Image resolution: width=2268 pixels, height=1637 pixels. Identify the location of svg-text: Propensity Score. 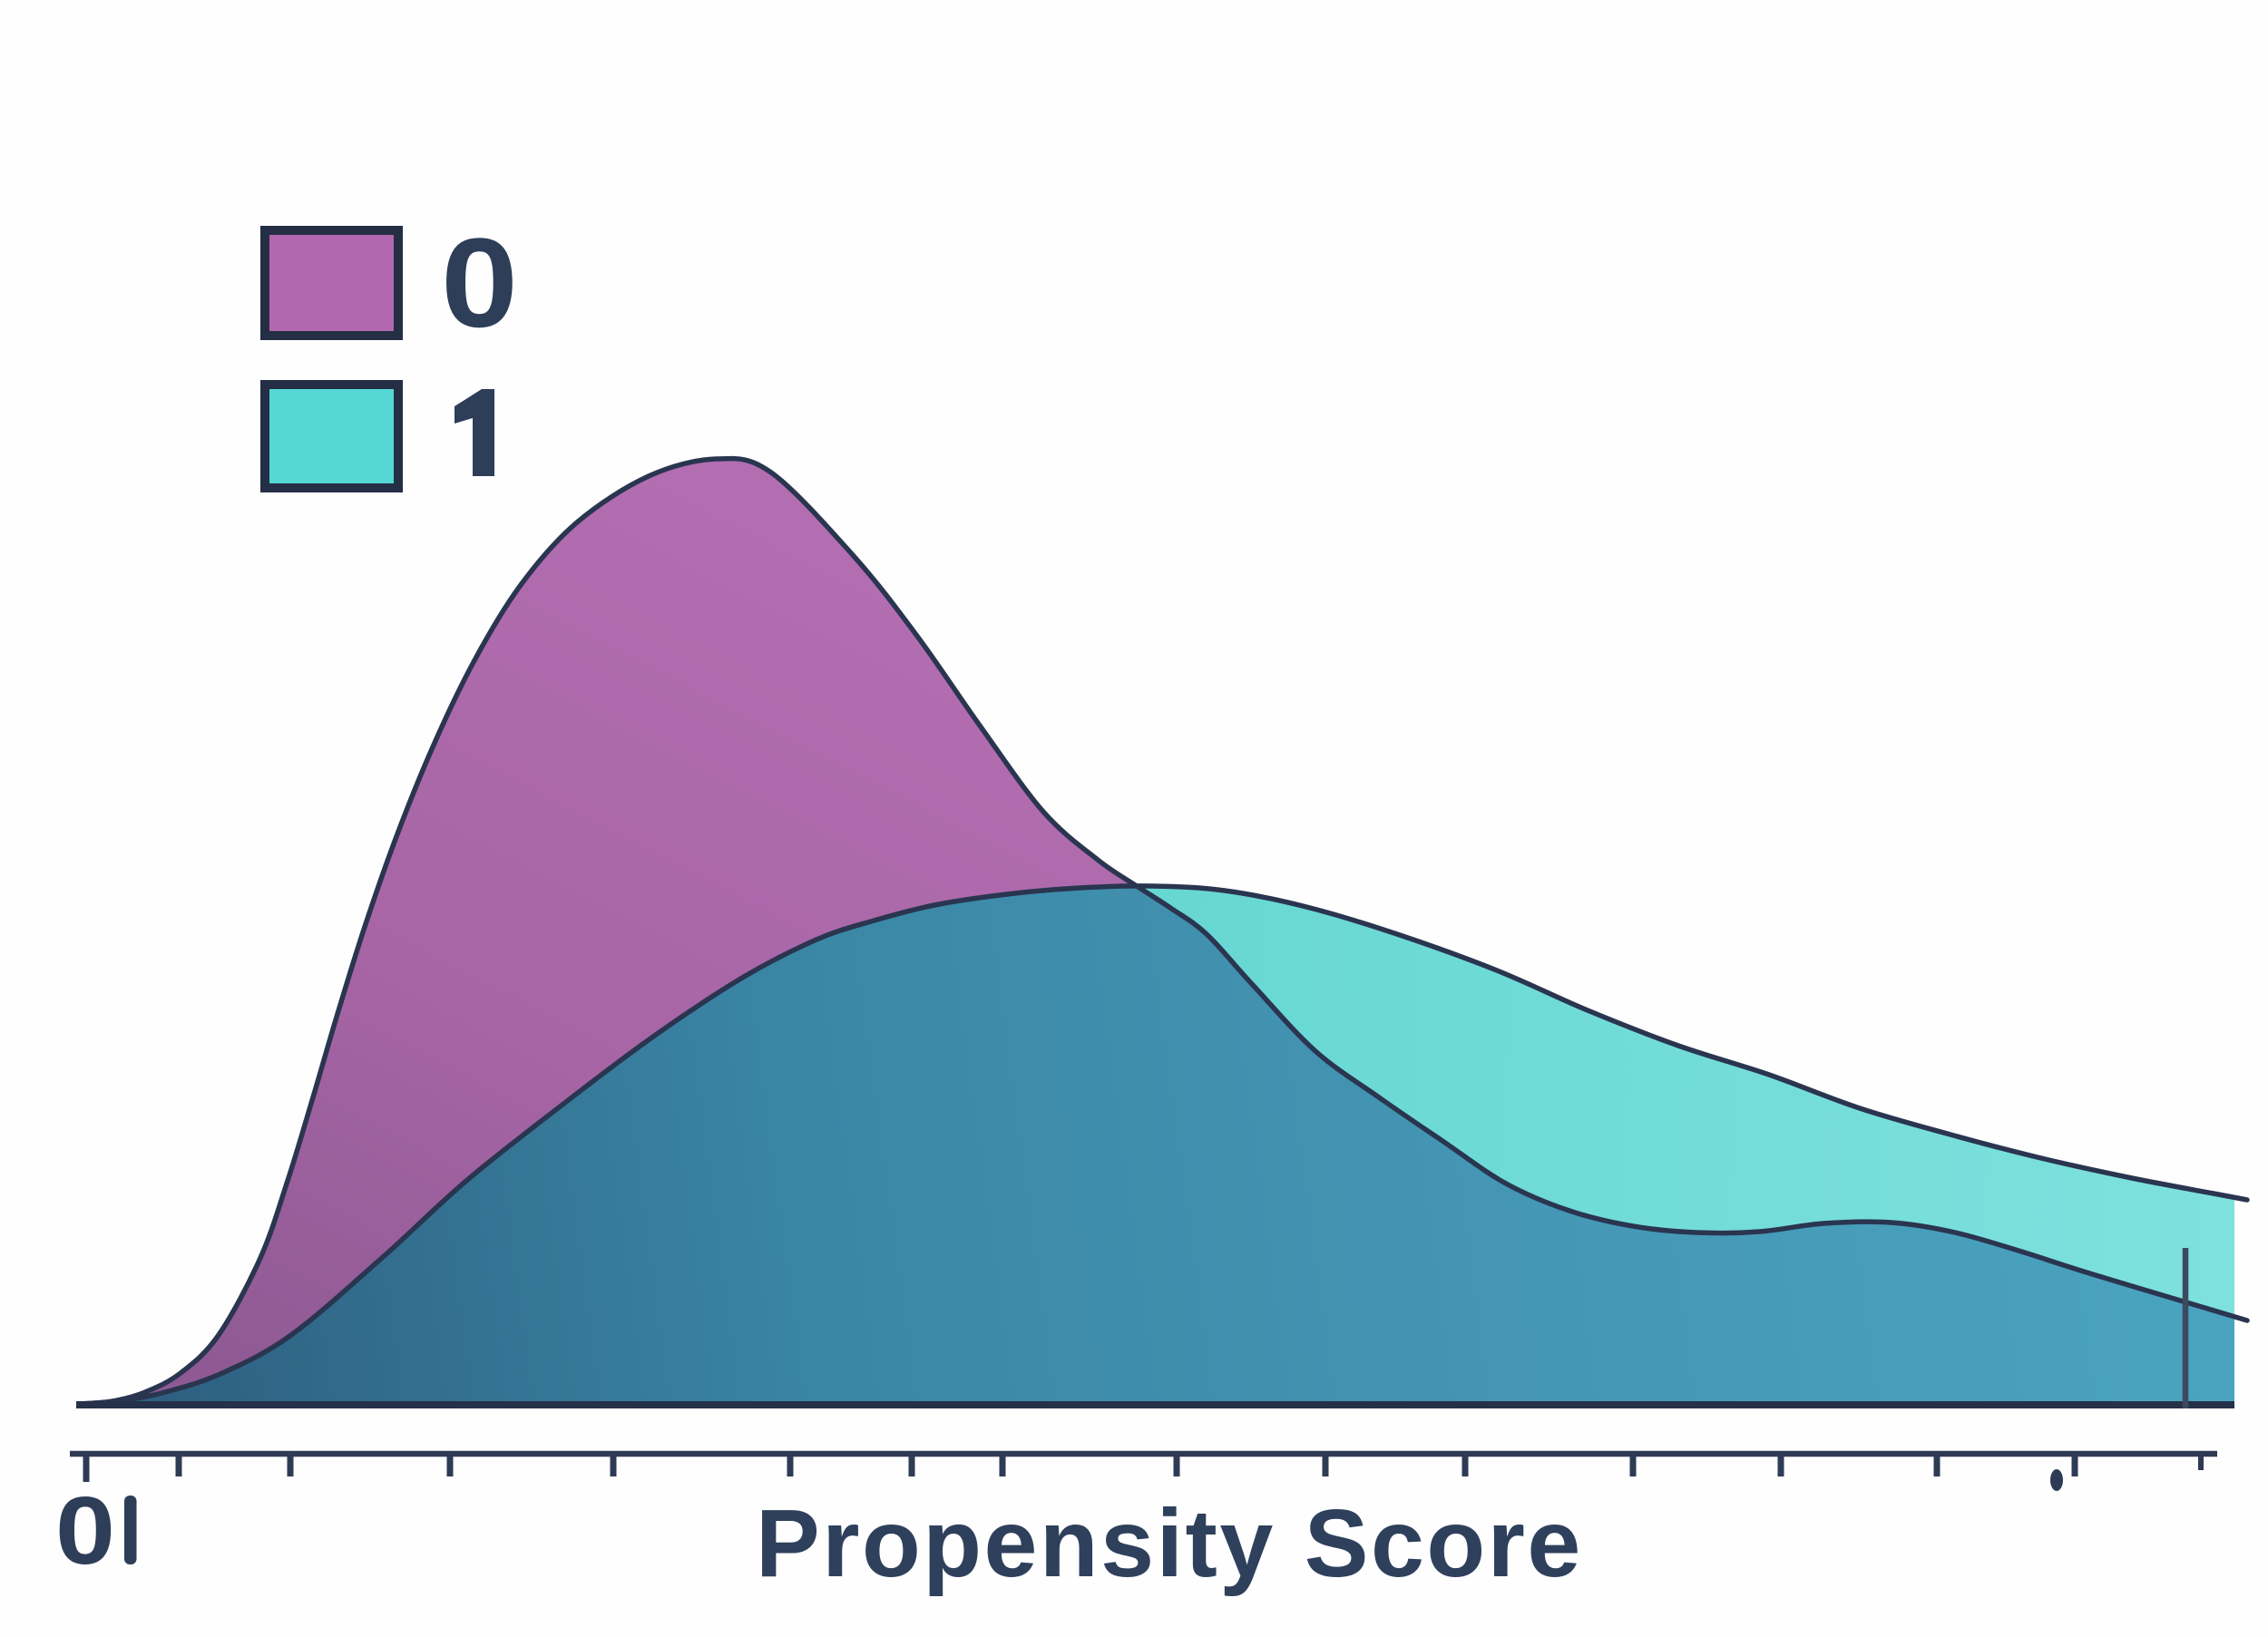
(1170, 1543).